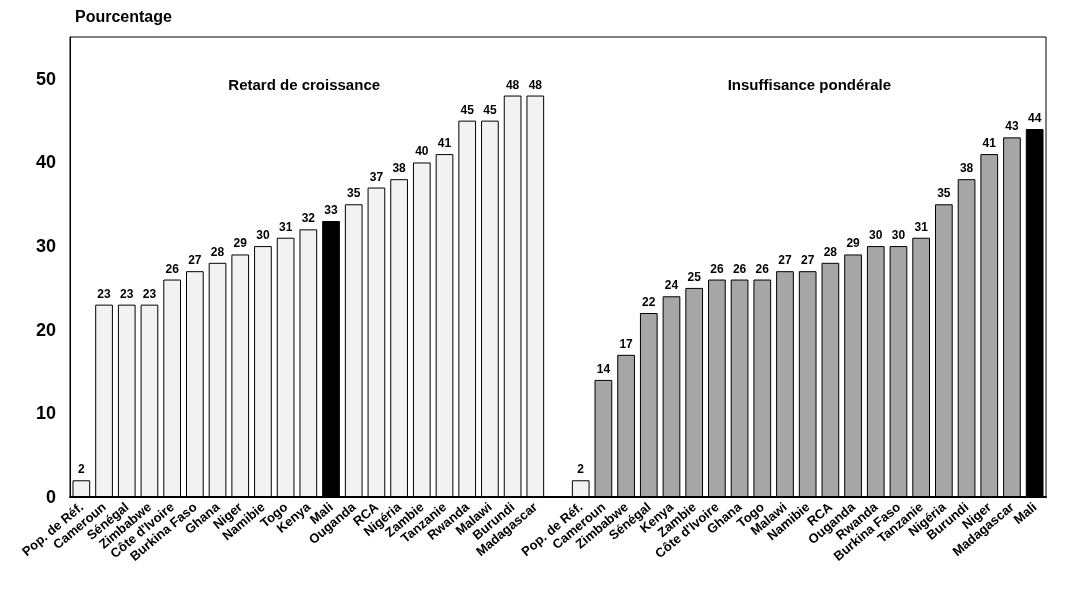 This screenshot has width=1066, height=610. What do you see at coordinates (304, 84) in the screenshot?
I see `annotation: Retard de croissance` at bounding box center [304, 84].